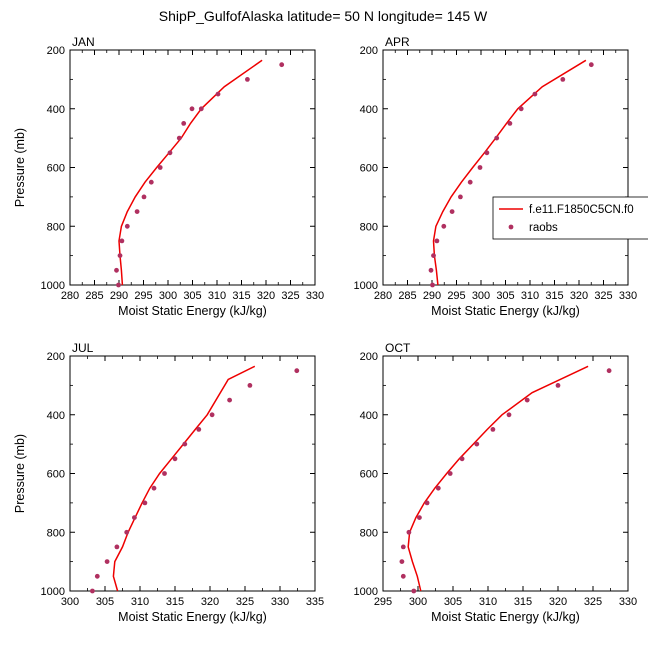  What do you see at coordinates (398, 348) in the screenshot?
I see `panel-title: OCT` at bounding box center [398, 348].